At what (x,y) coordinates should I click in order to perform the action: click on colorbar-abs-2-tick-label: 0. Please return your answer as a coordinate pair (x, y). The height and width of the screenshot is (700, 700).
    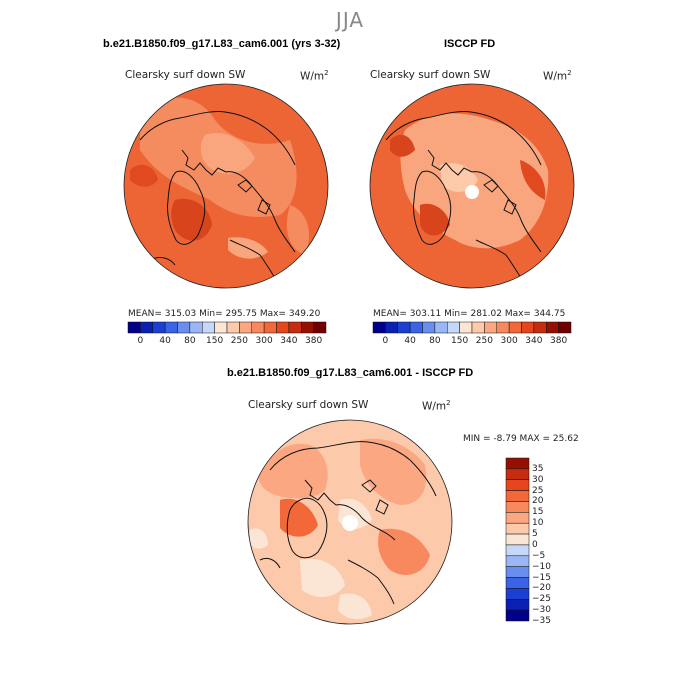
    Looking at the image, I should click on (385, 341).